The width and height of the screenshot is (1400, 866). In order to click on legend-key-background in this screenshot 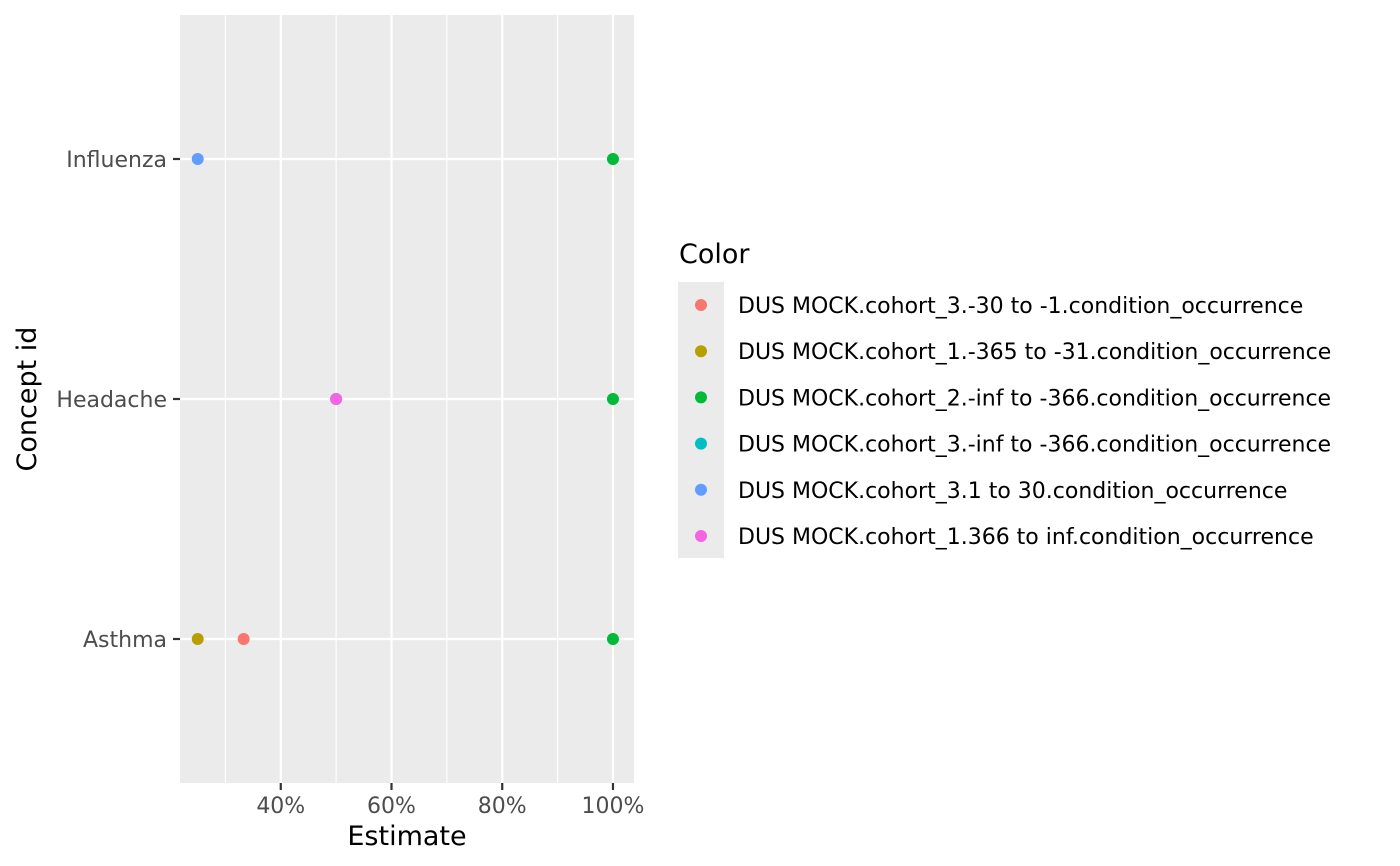, I will do `click(701, 420)`.